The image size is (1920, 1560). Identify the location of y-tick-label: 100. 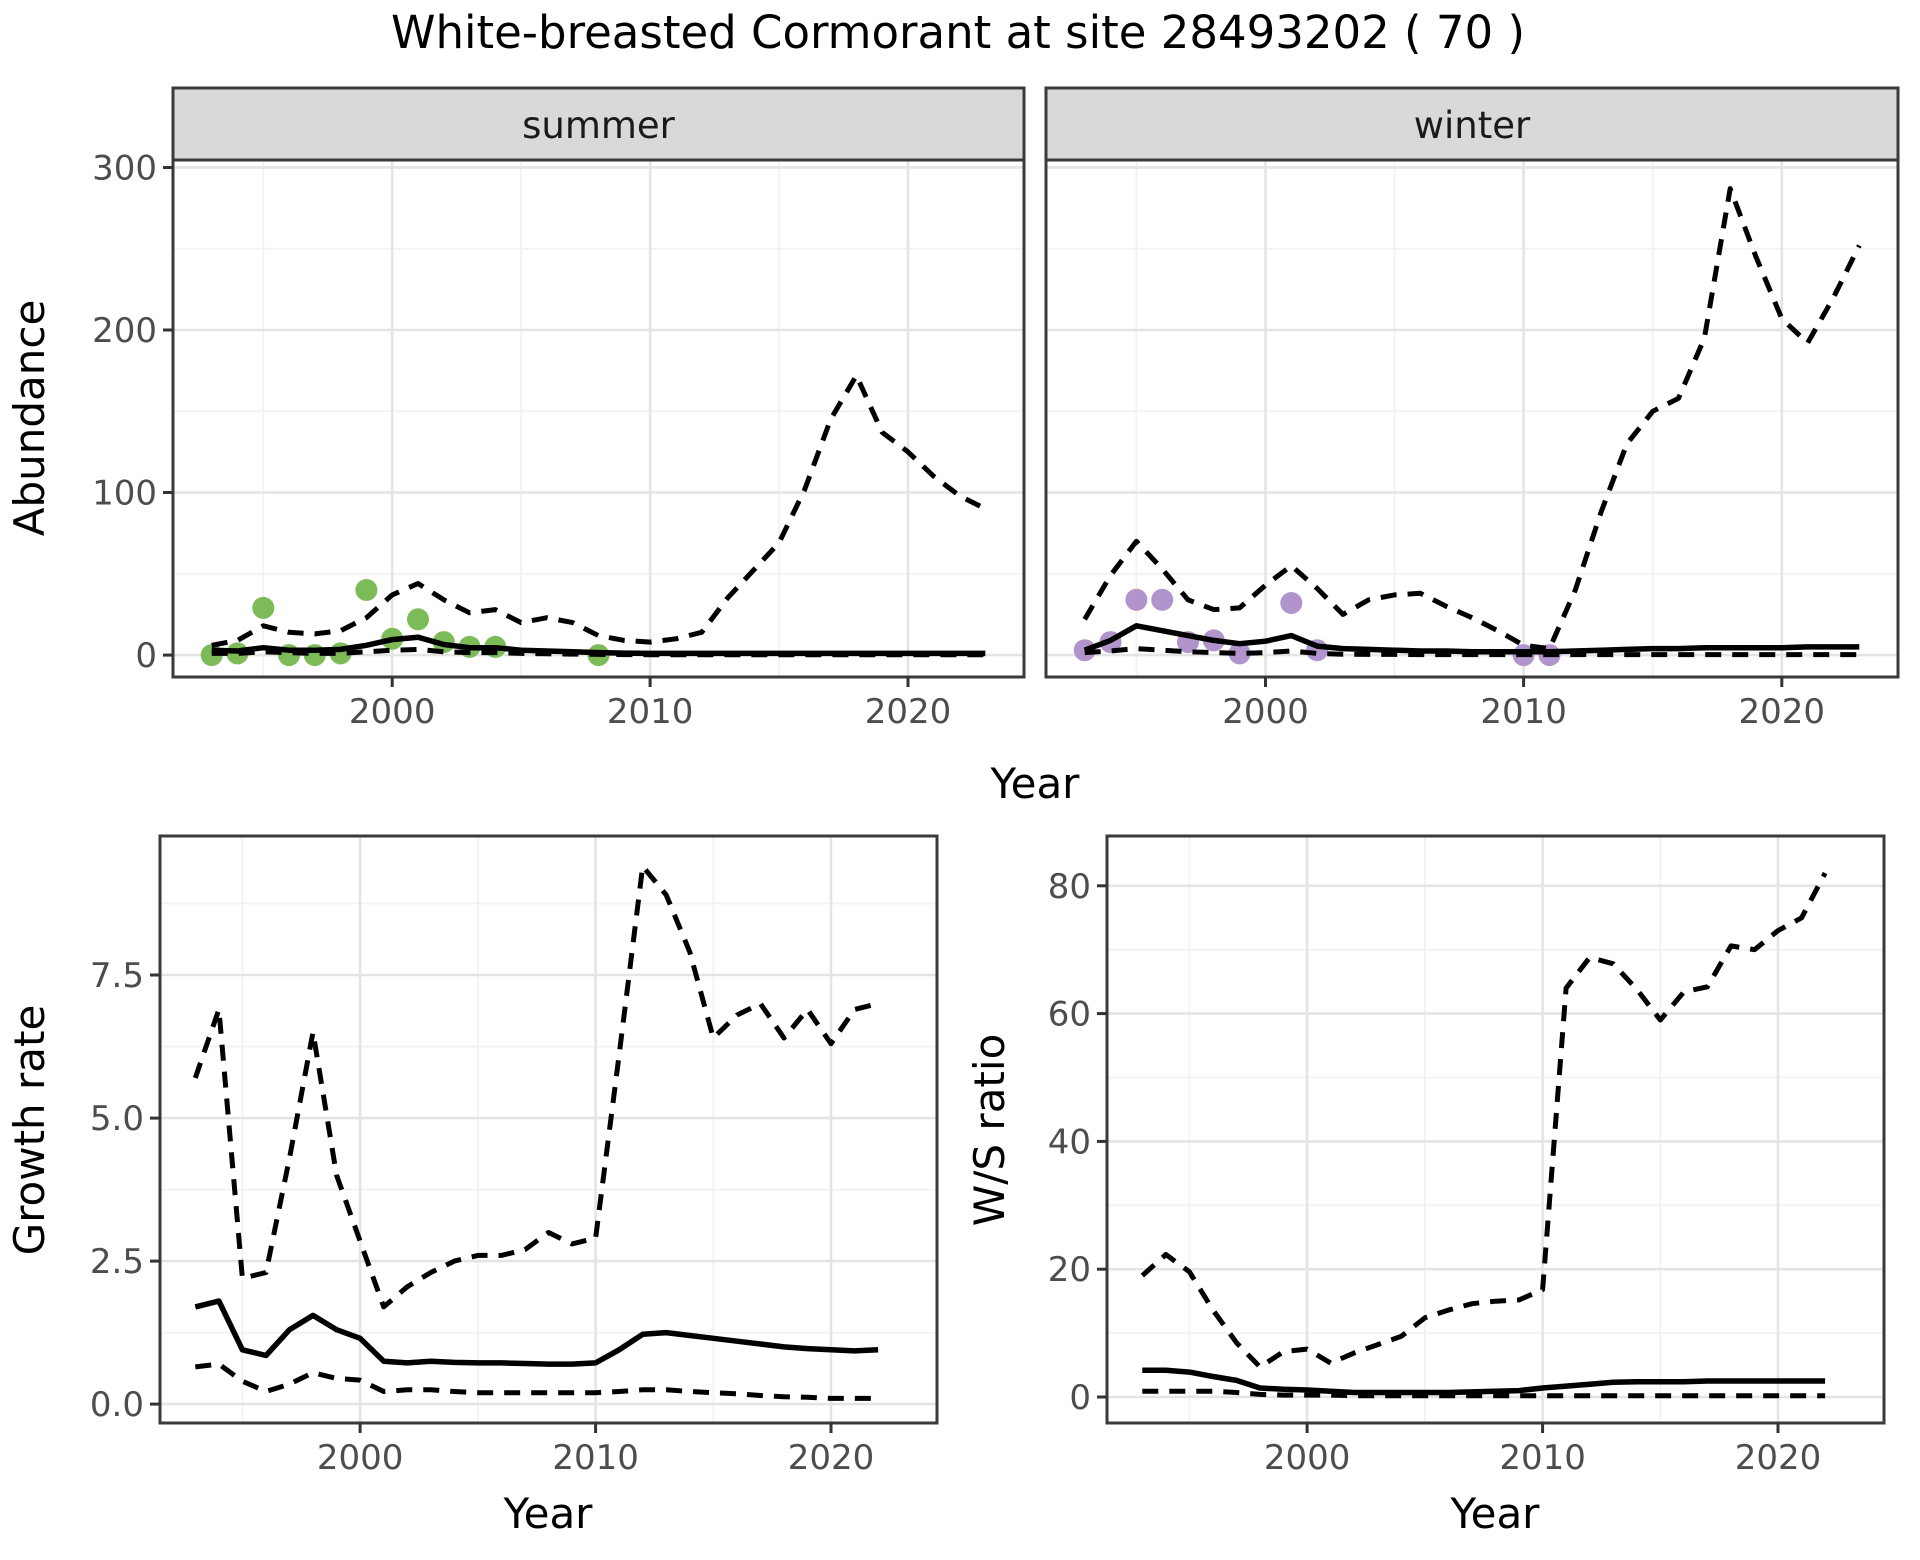
(124, 494).